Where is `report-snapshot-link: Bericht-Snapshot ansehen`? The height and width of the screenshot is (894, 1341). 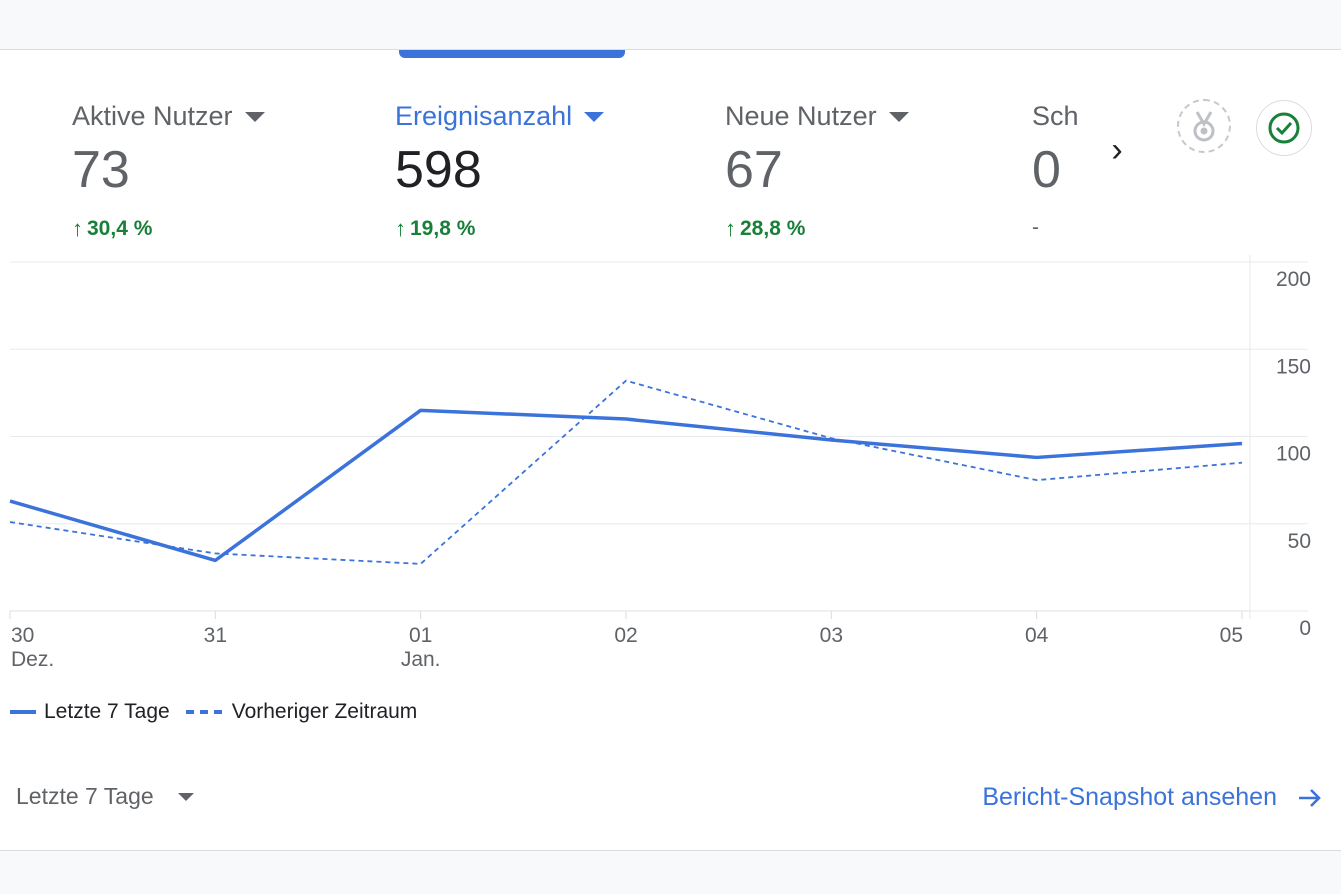 report-snapshot-link: Bericht-Snapshot ansehen is located at coordinates (1152, 797).